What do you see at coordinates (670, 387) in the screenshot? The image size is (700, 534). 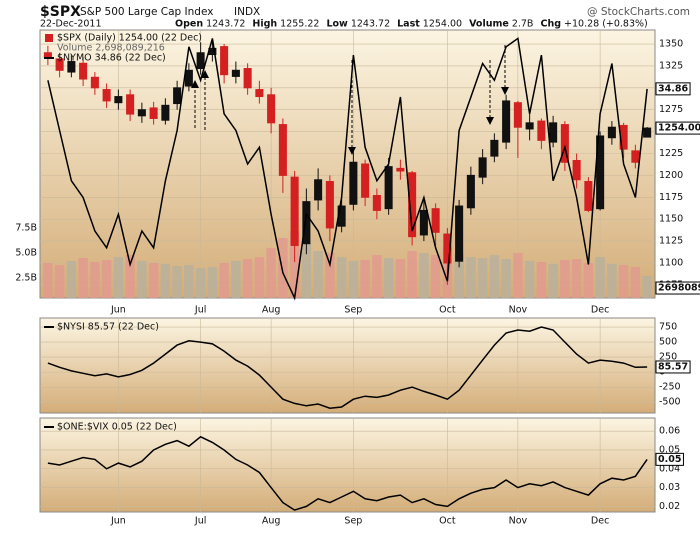 I see `y-tick-label: -250` at bounding box center [670, 387].